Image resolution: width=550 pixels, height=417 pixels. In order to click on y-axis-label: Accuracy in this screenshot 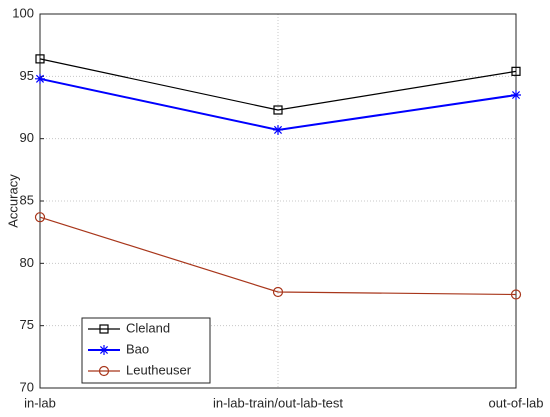, I will do `click(12, 201)`.